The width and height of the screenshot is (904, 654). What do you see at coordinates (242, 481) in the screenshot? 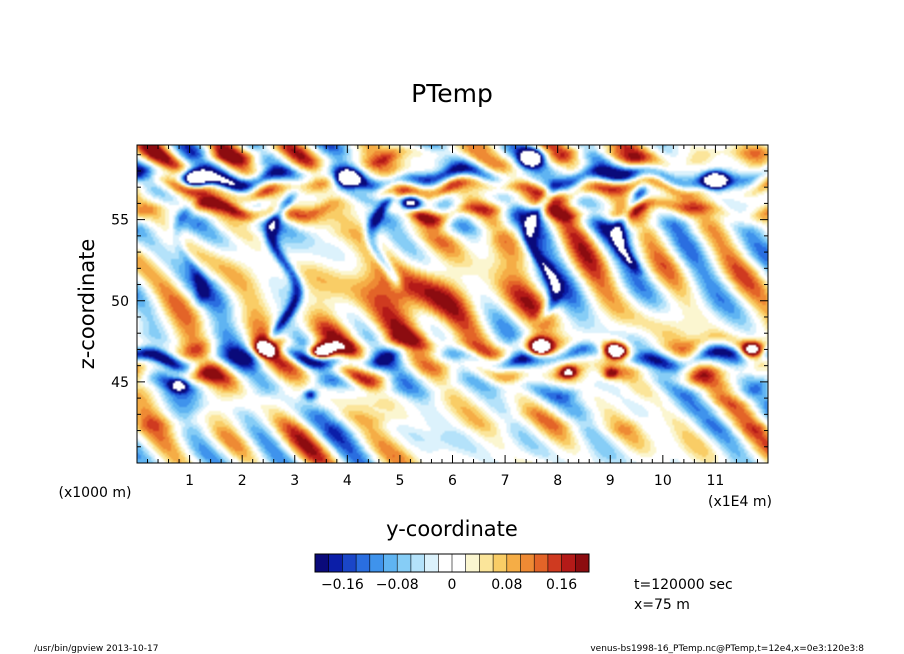
I see `x-tick-label: 2` at bounding box center [242, 481].